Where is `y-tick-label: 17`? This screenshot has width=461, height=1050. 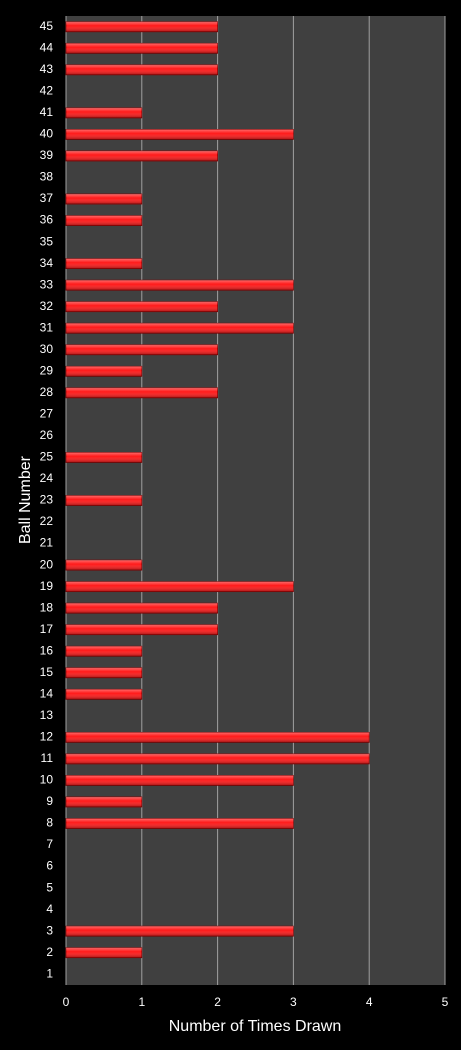 y-tick-label: 17 is located at coordinates (47, 629).